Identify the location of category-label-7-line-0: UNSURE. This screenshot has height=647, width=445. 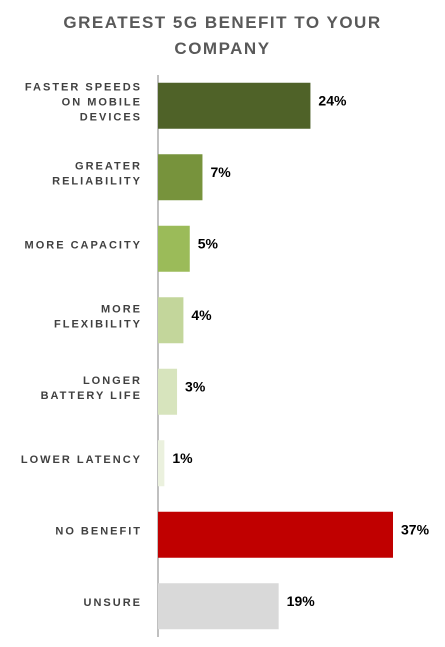
(113, 603).